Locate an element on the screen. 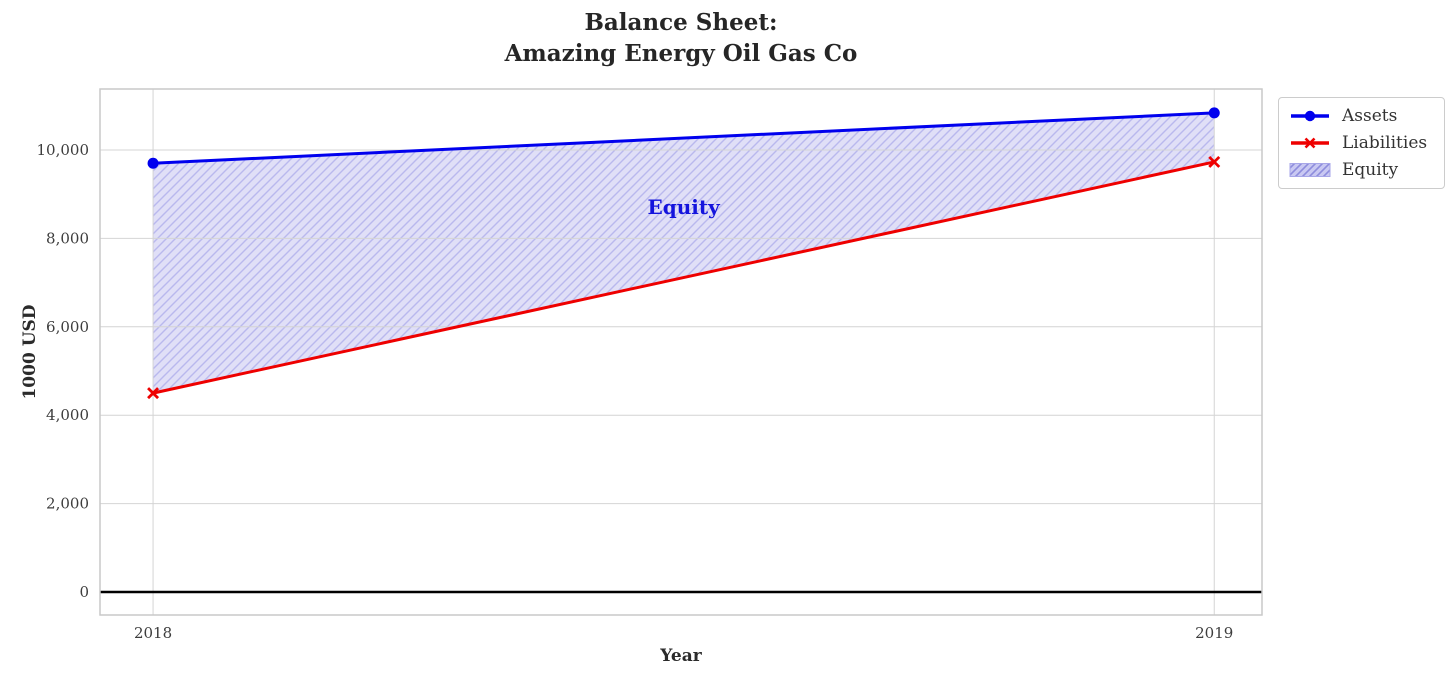 The image size is (1454, 676). y-tick-label: 2,000 is located at coordinates (67, 504).